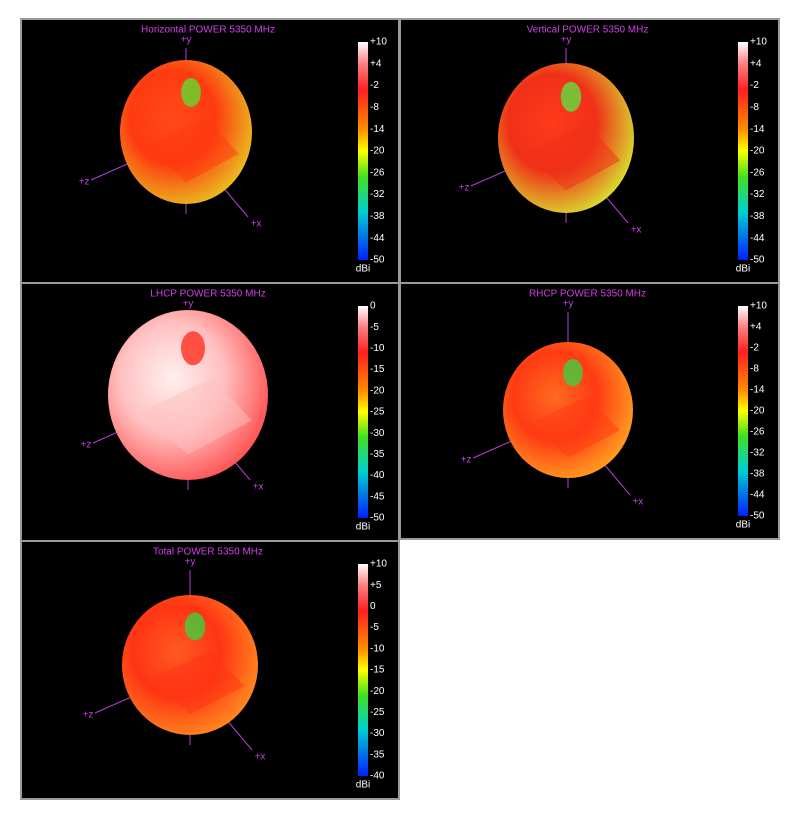 The image size is (800, 816). Describe the element at coordinates (377, 712) in the screenshot. I see `colorbar-tick-label: -25` at that location.